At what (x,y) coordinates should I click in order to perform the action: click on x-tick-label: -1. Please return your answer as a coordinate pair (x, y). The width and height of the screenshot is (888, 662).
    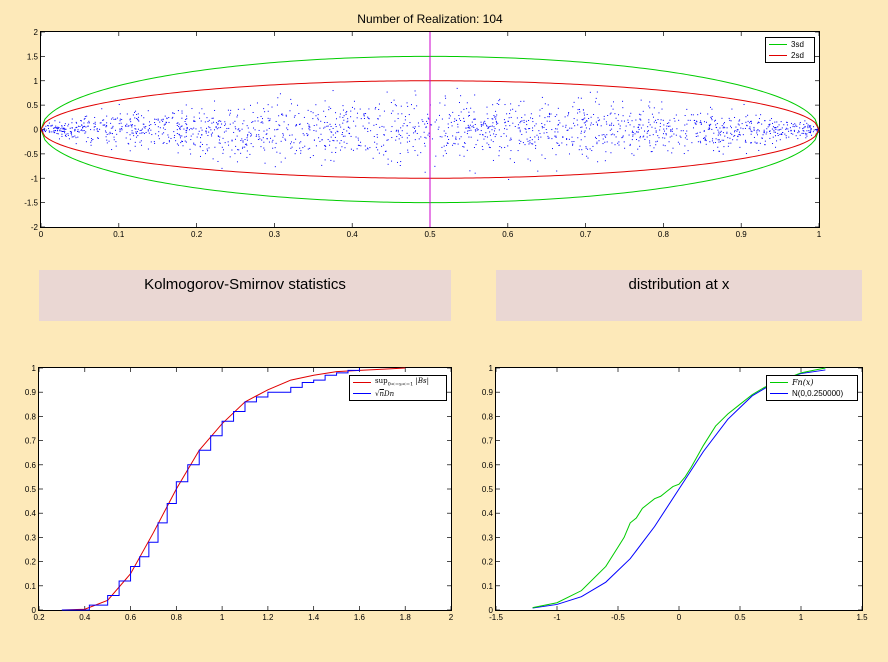
    Looking at the image, I should click on (557, 617).